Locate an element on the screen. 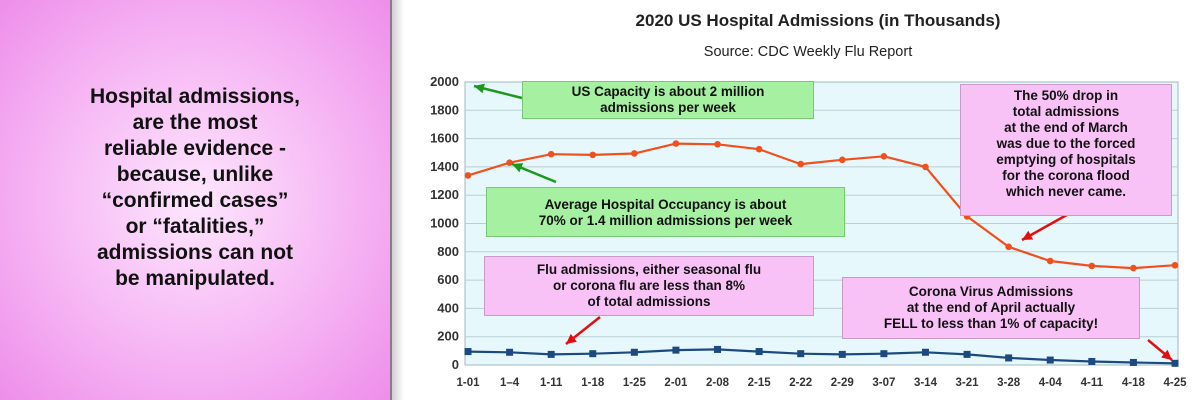  drop-arrow-head is located at coordinates (1028, 235).